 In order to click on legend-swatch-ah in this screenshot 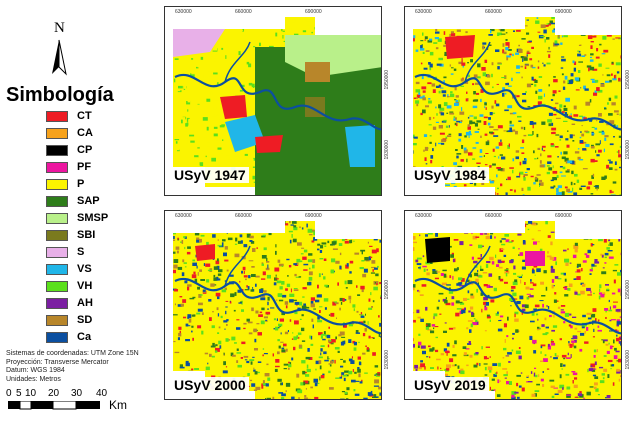, I will do `click(57, 303)`.